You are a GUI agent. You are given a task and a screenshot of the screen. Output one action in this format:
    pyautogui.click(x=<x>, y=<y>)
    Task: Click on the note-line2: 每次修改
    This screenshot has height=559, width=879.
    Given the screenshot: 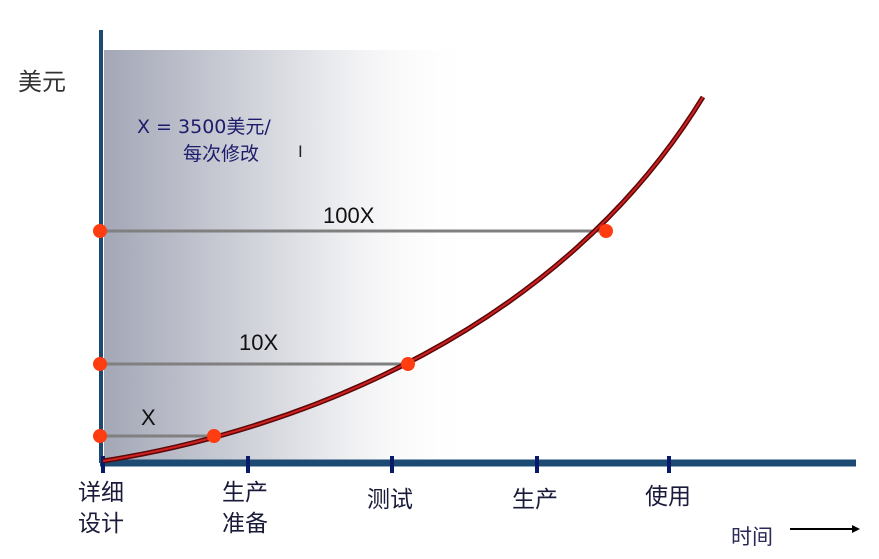 What is the action you would take?
    pyautogui.click(x=221, y=154)
    